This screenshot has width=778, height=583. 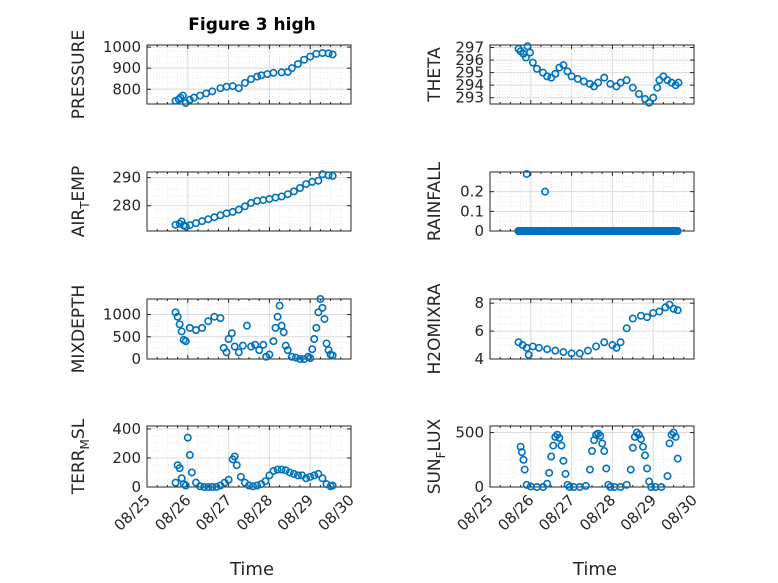 I want to click on rainfall-grid, so click(x=592, y=201).